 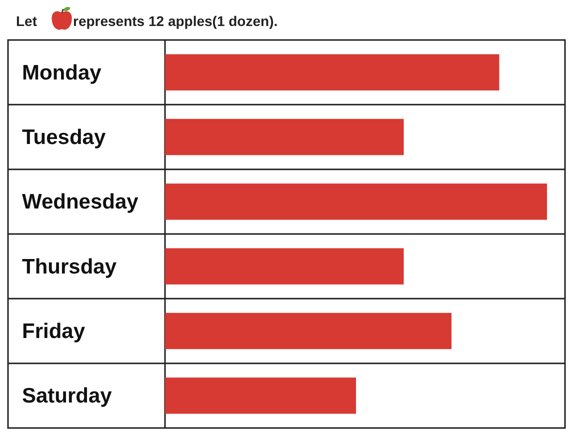 What do you see at coordinates (62, 72) in the screenshot?
I see `y-tick-label: Monday` at bounding box center [62, 72].